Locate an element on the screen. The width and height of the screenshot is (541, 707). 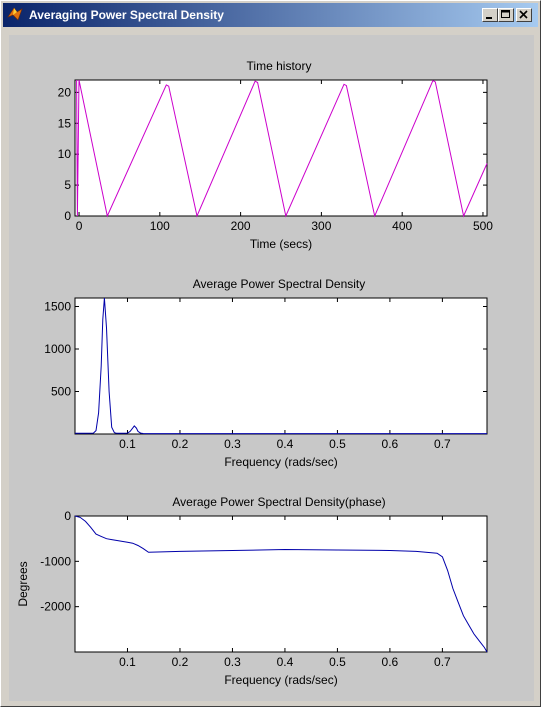
maximize-icon is located at coordinates (505, 14).